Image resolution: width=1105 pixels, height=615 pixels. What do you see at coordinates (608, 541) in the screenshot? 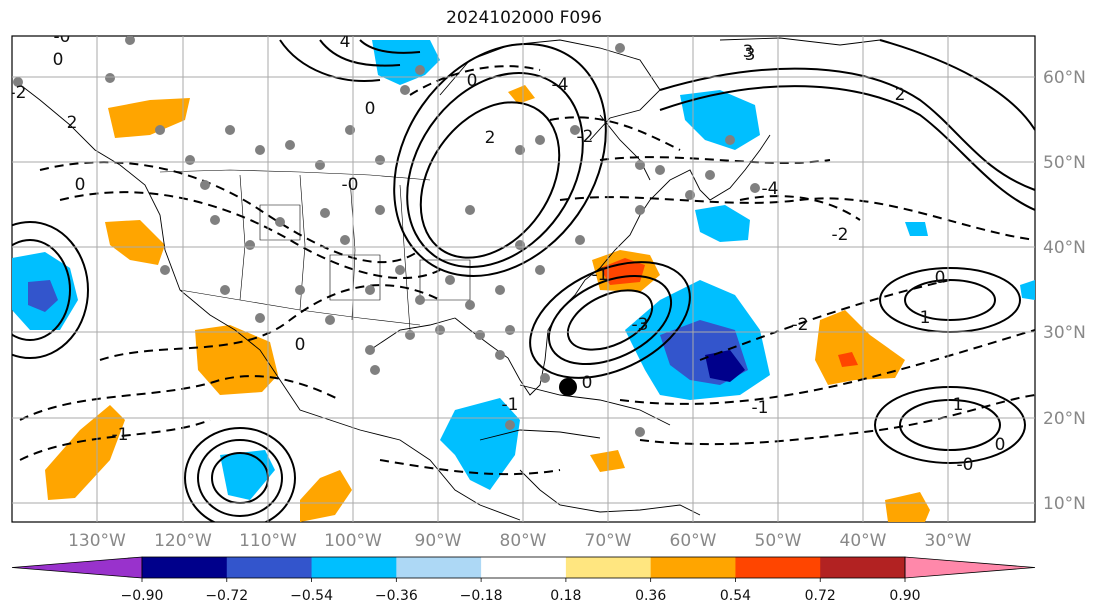
I see `longitude-label: 70°W` at bounding box center [608, 541].